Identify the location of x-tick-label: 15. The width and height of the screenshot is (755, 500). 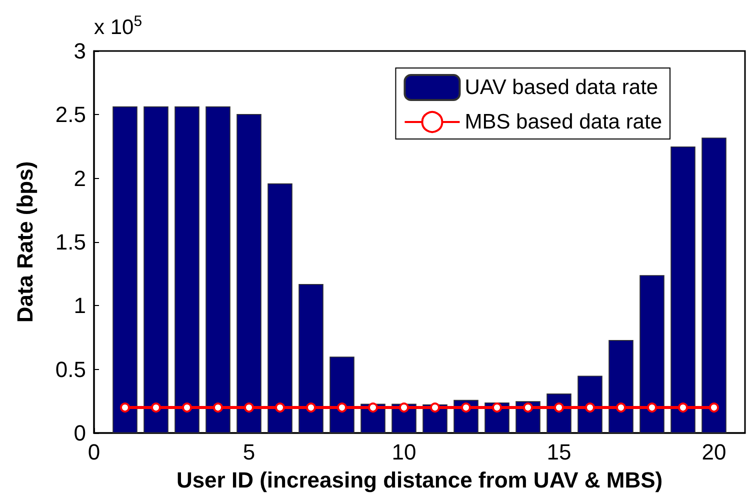
(559, 452).